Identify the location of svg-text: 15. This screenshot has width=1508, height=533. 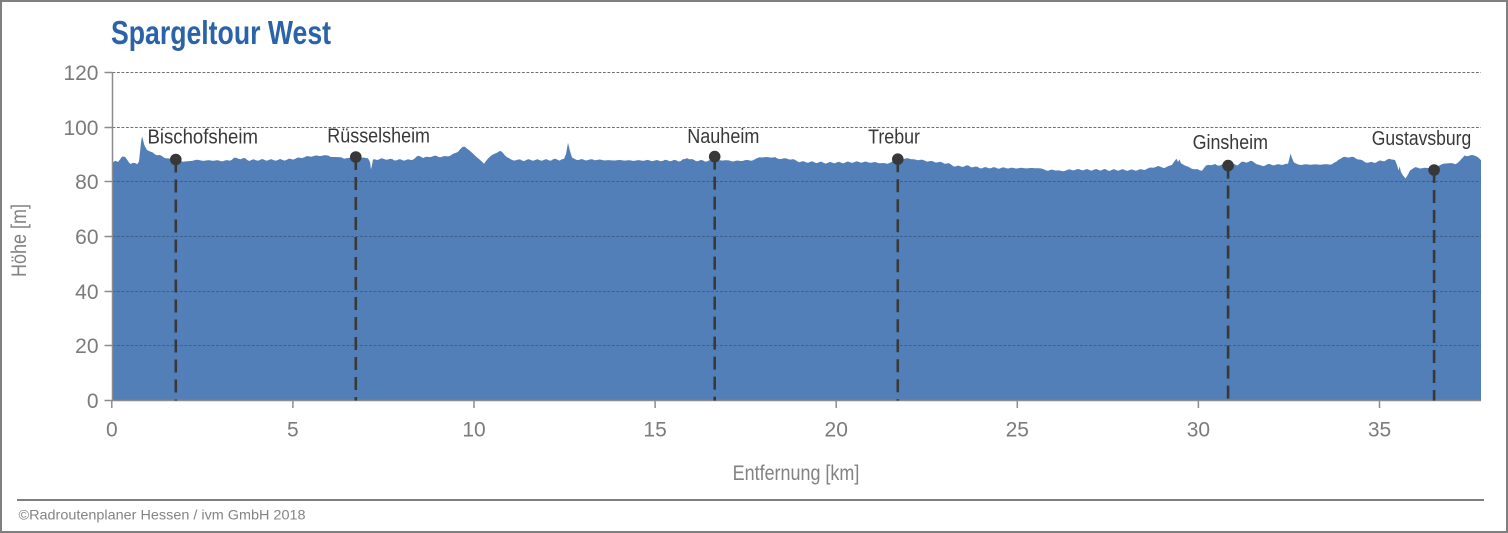
(654, 430).